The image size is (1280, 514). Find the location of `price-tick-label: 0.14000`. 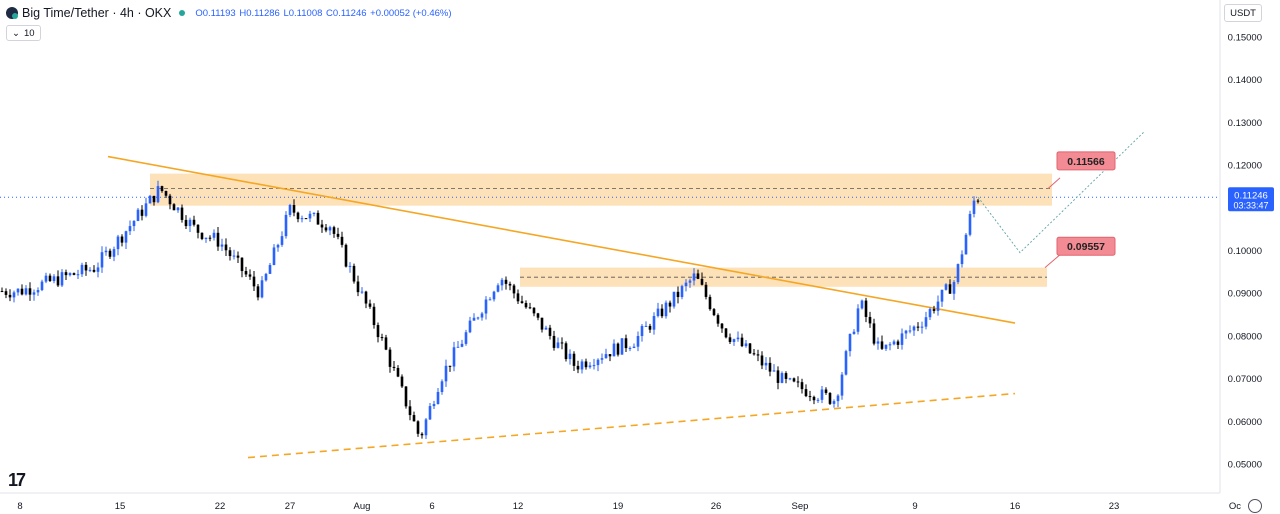

price-tick-label: 0.14000 is located at coordinates (1245, 80).